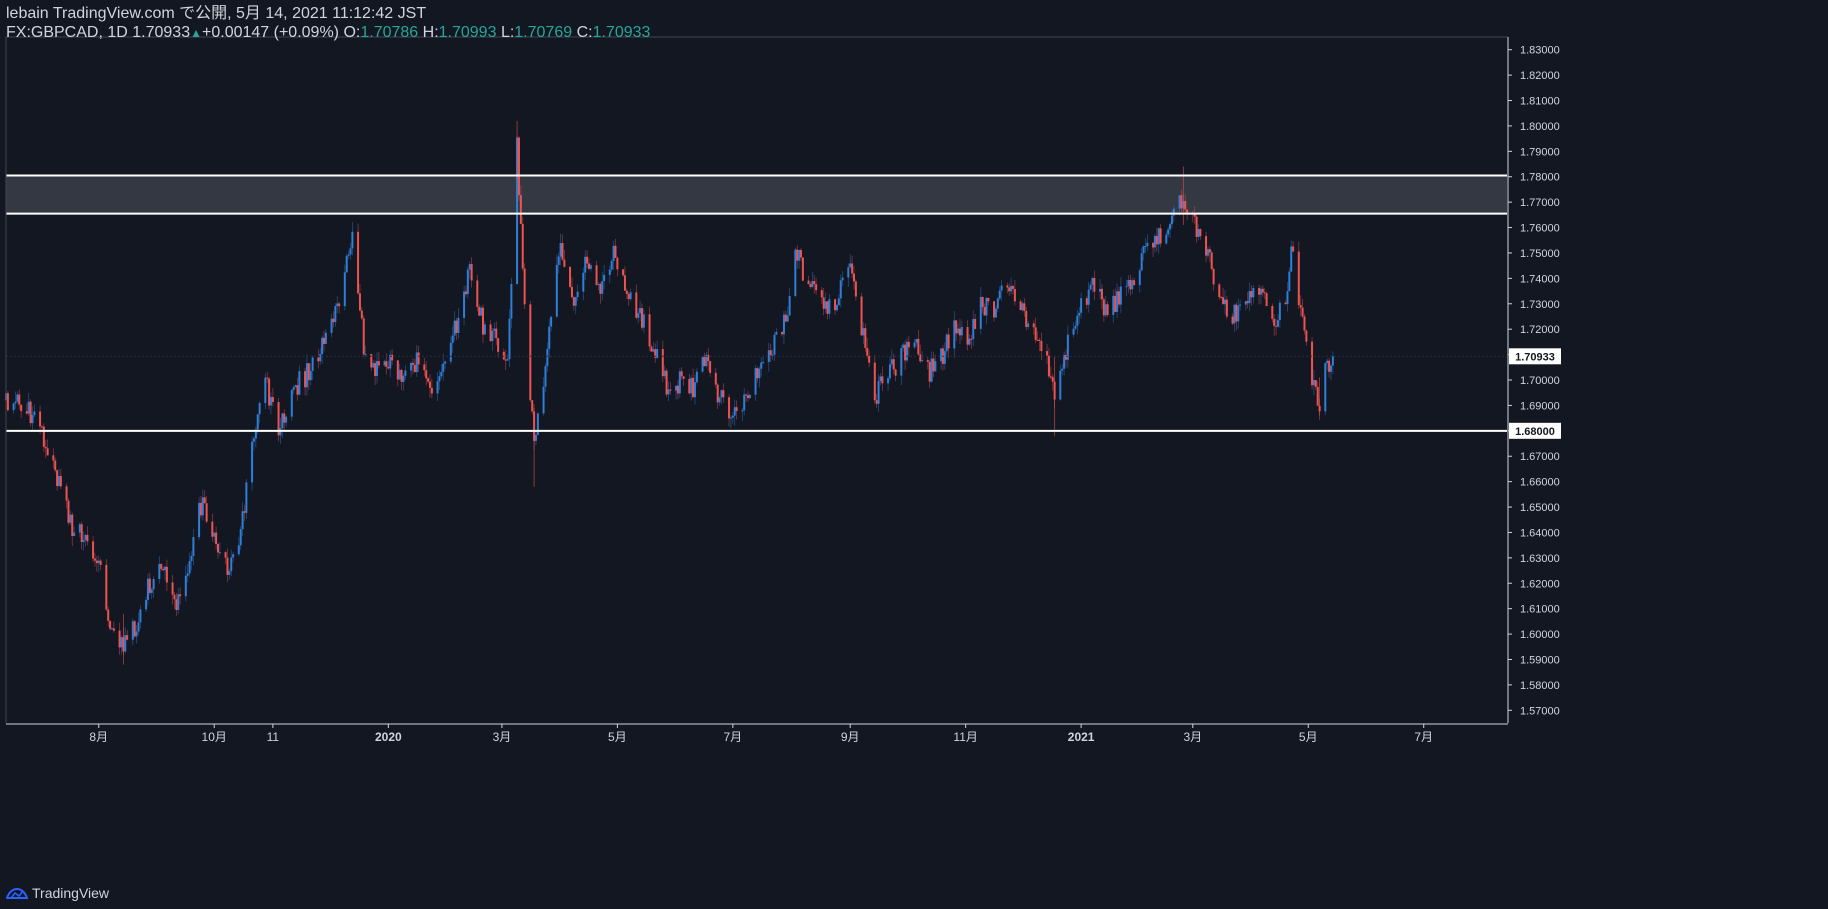 The width and height of the screenshot is (1828, 909). Describe the element at coordinates (214, 737) in the screenshot. I see `x-tick-label: 10月` at that location.